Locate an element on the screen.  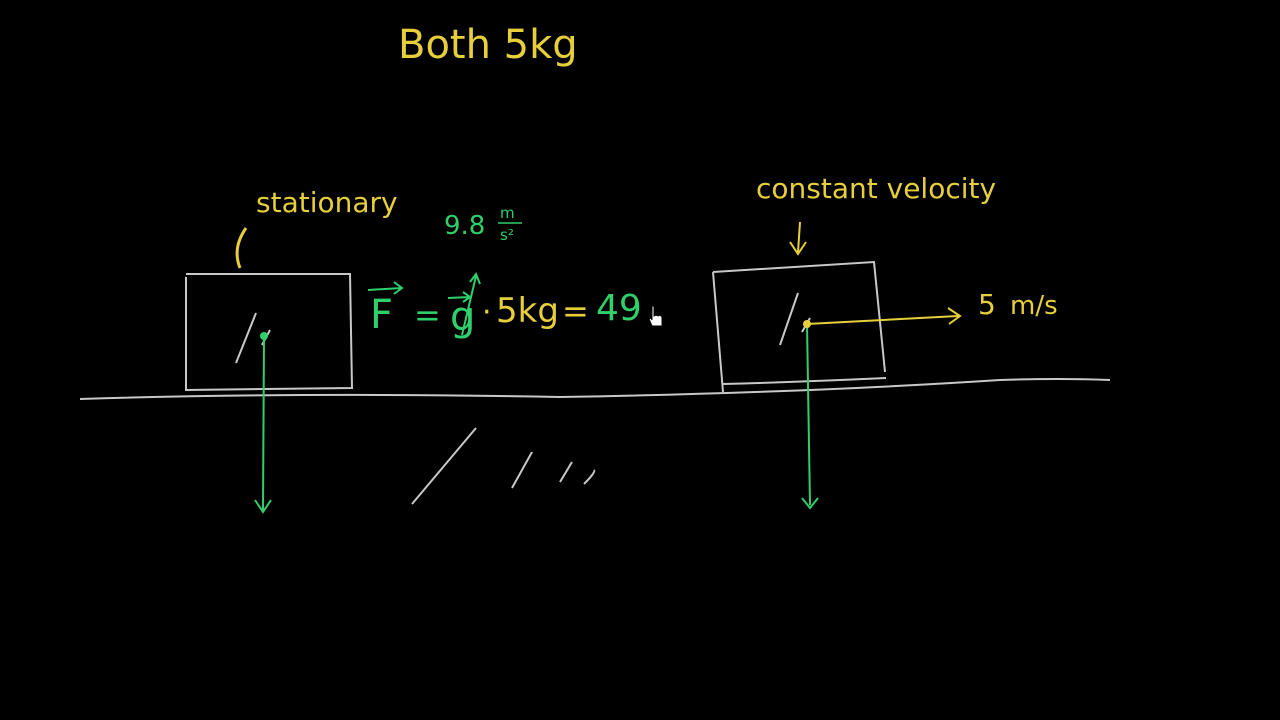
g-value-annotation: 9.8 m s² is located at coordinates (483, 224).